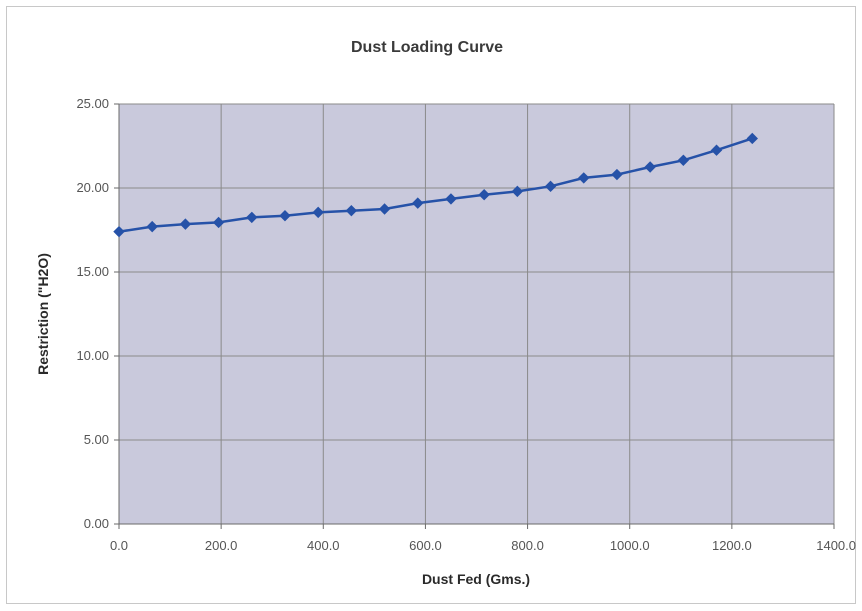 The height and width of the screenshot is (611, 862). What do you see at coordinates (97, 313) in the screenshot?
I see `y-tick-labels: 0.00 5.00 10.00 15.00 20.00 25.00` at bounding box center [97, 313].